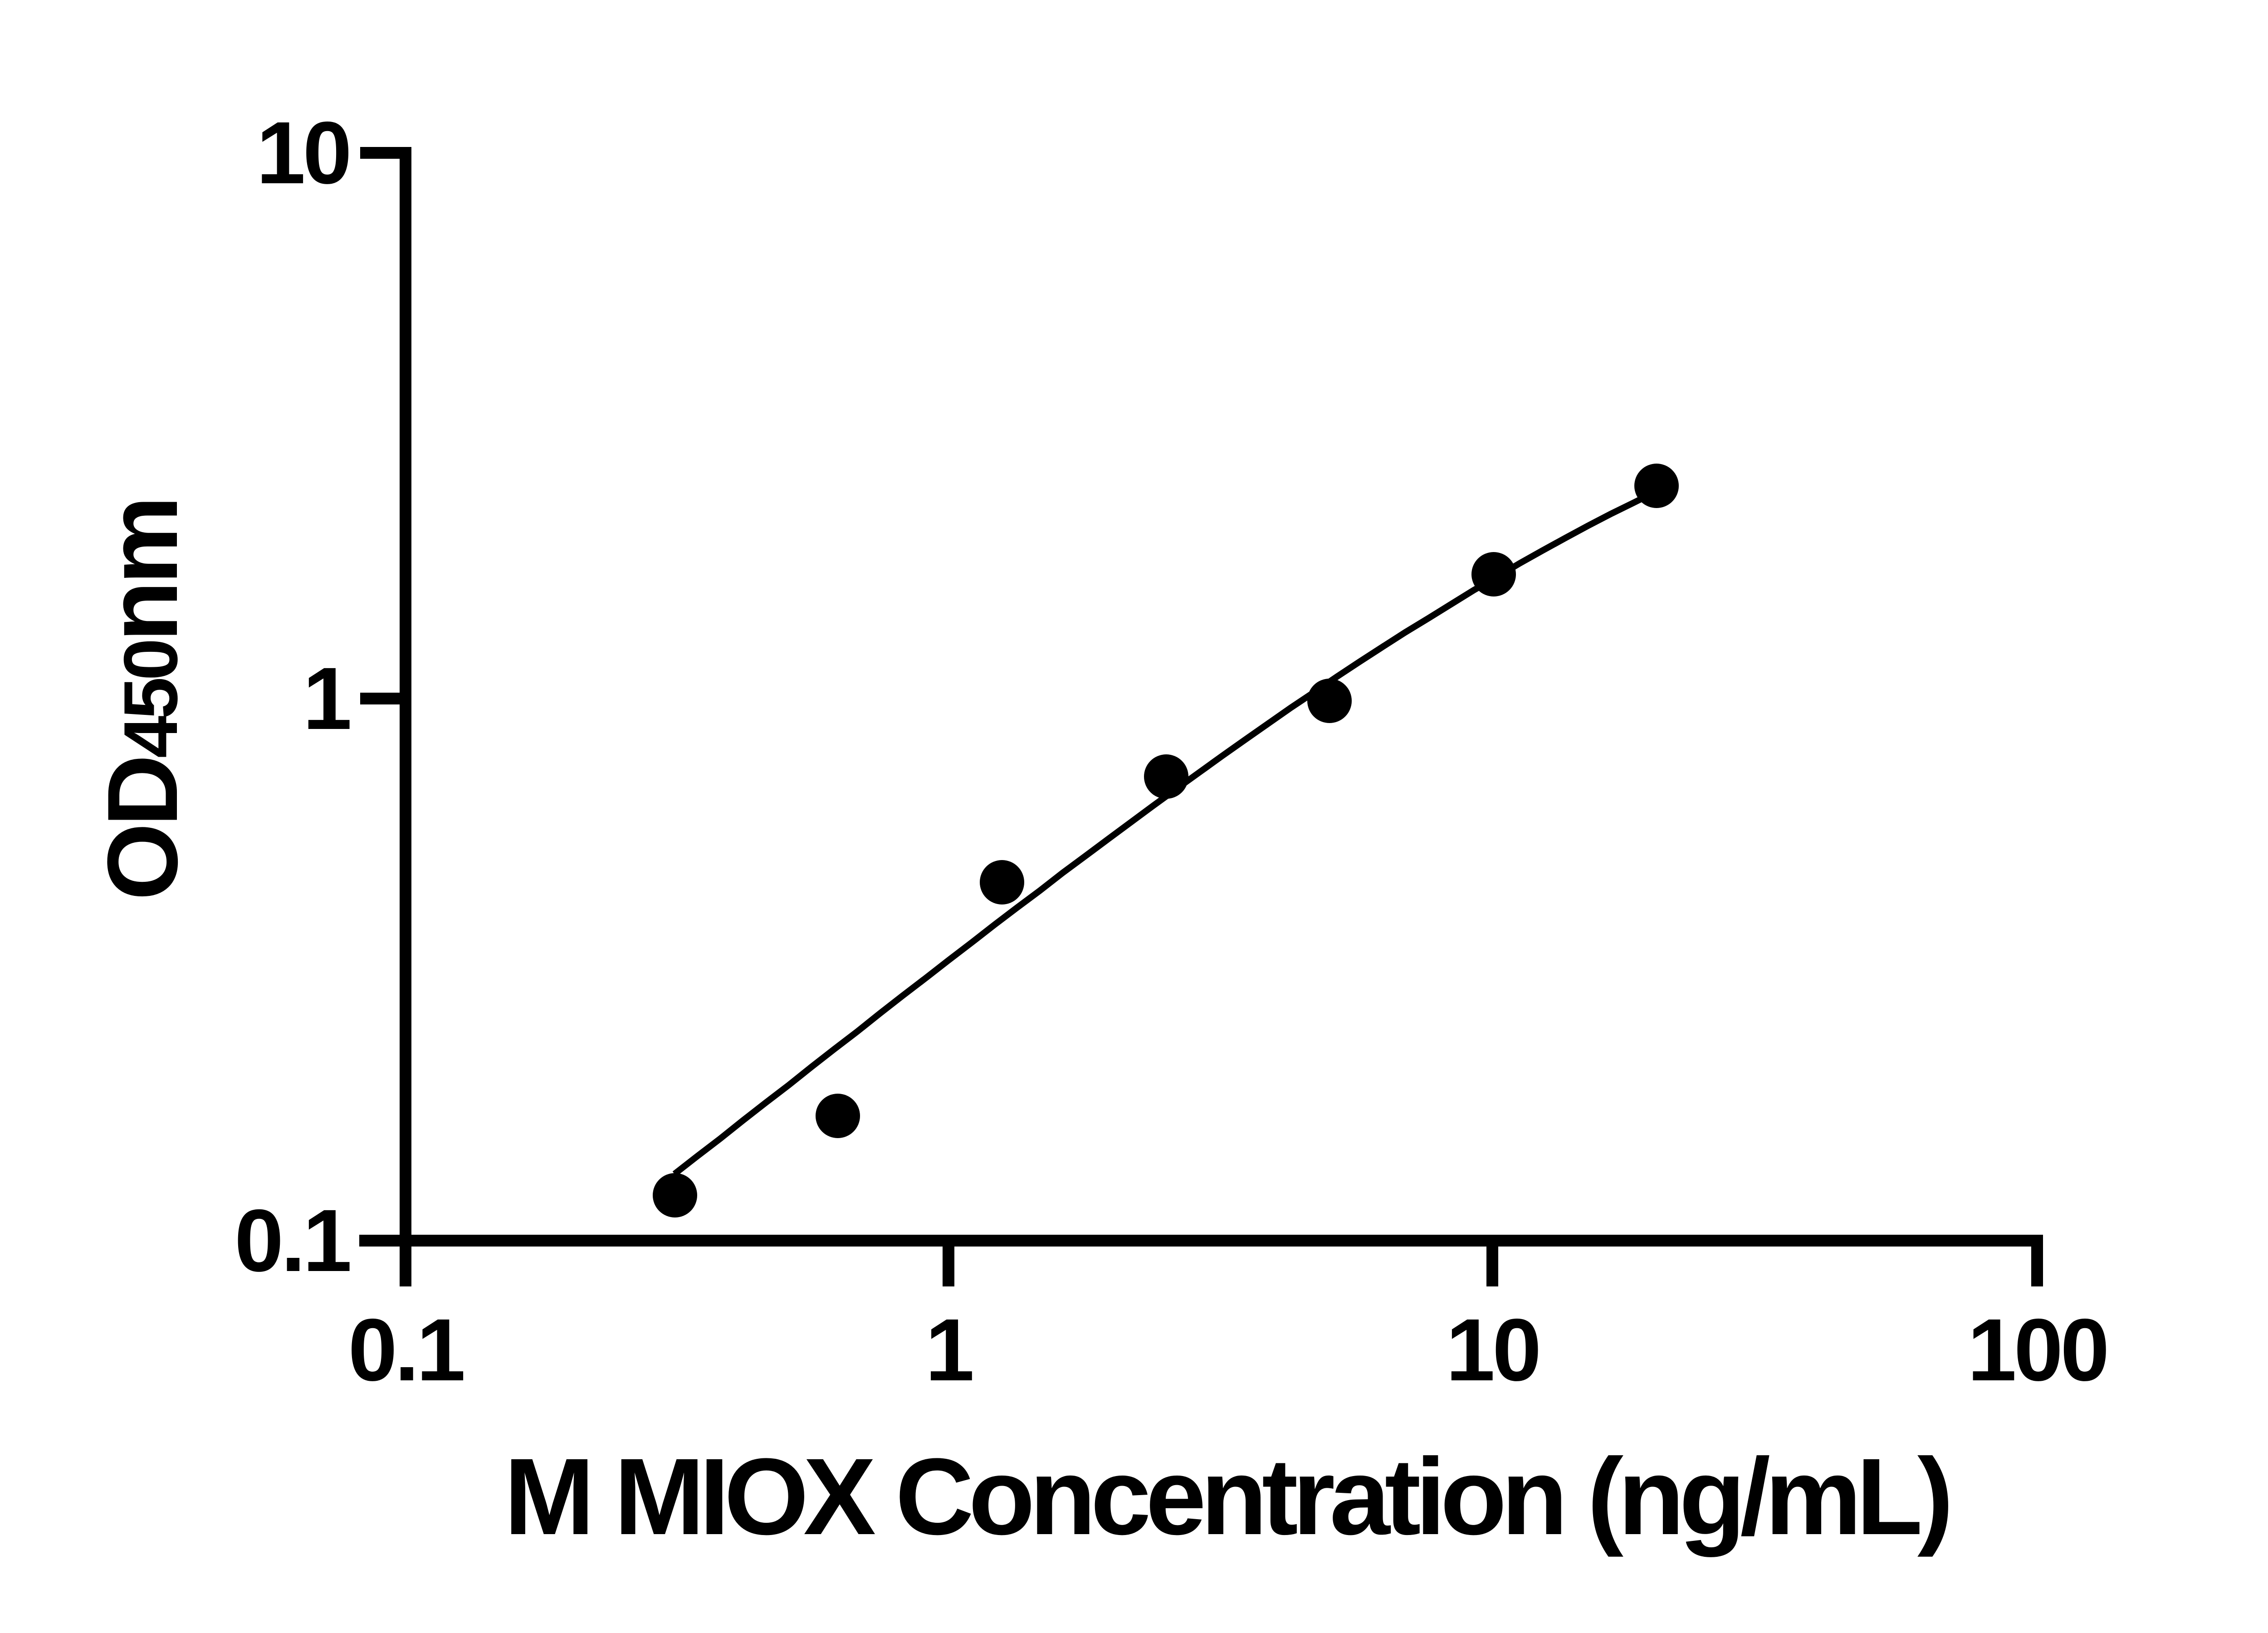 This screenshot has height=1633, width=2268. Describe the element at coordinates (143, 699) in the screenshot. I see `svg-text: OD450nm` at that location.